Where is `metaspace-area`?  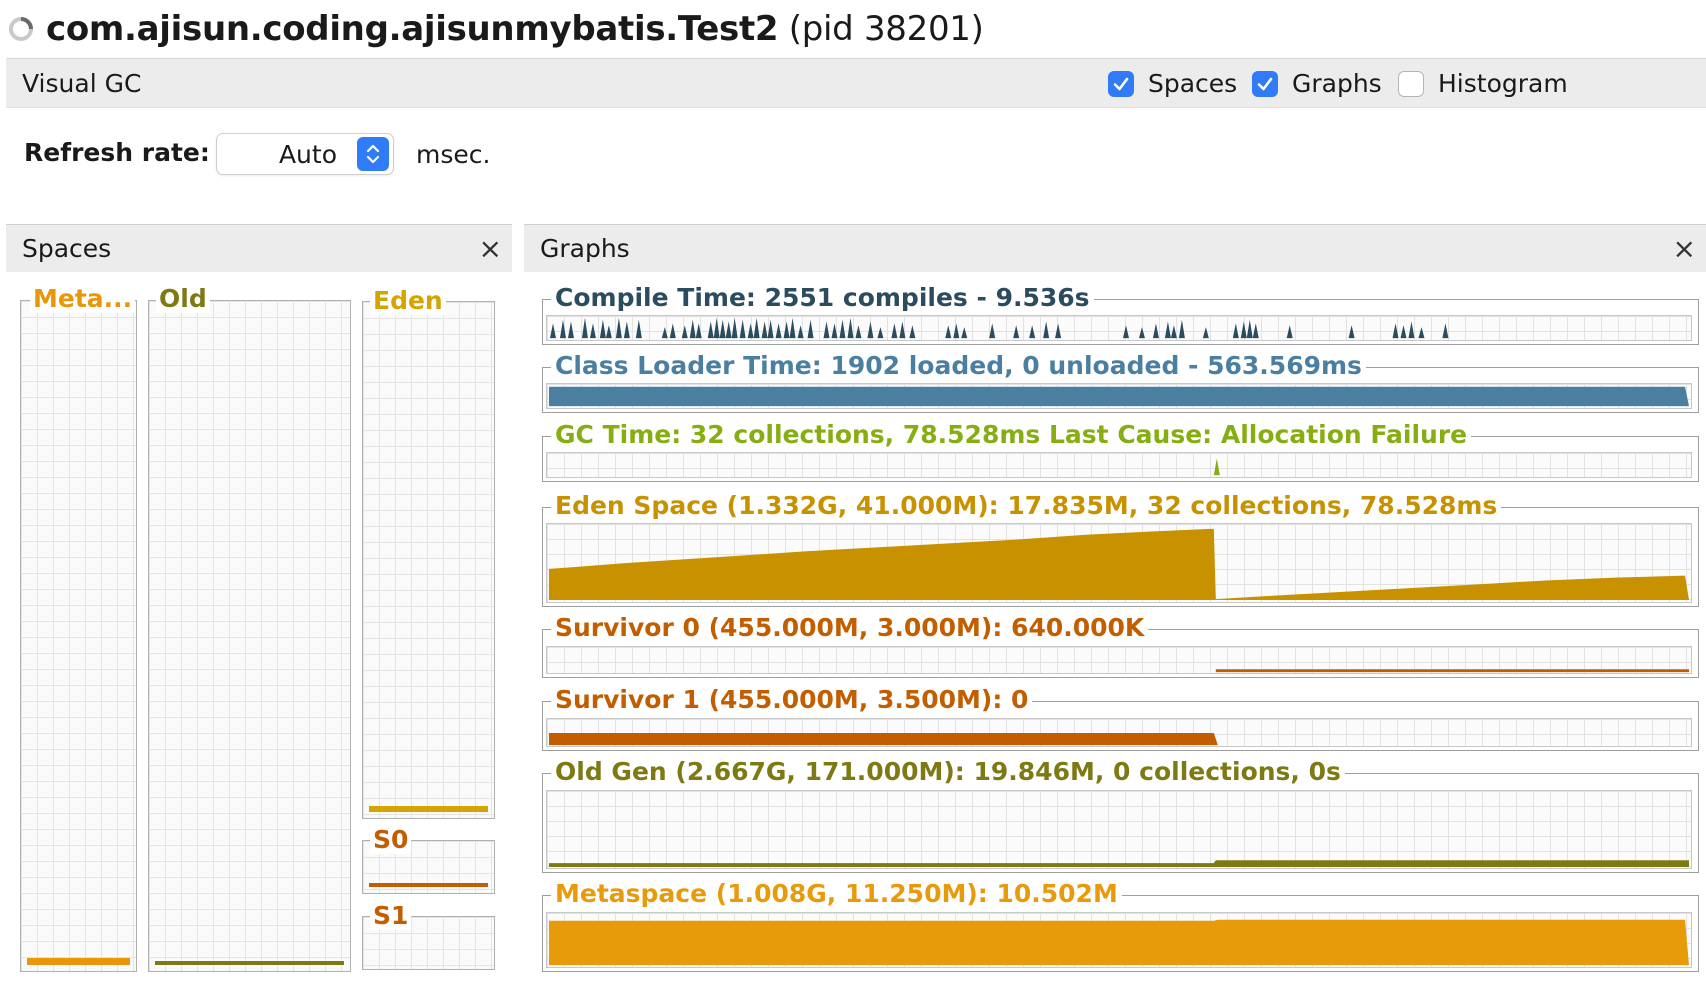
metaspace-area is located at coordinates (1119, 942).